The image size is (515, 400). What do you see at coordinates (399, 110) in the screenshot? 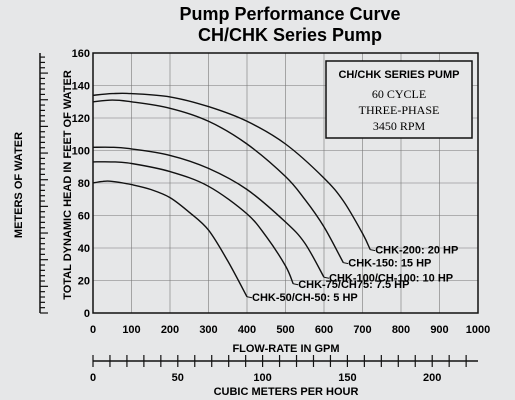
I see `info-box-line-phase: THREE-PHASE` at bounding box center [399, 110].